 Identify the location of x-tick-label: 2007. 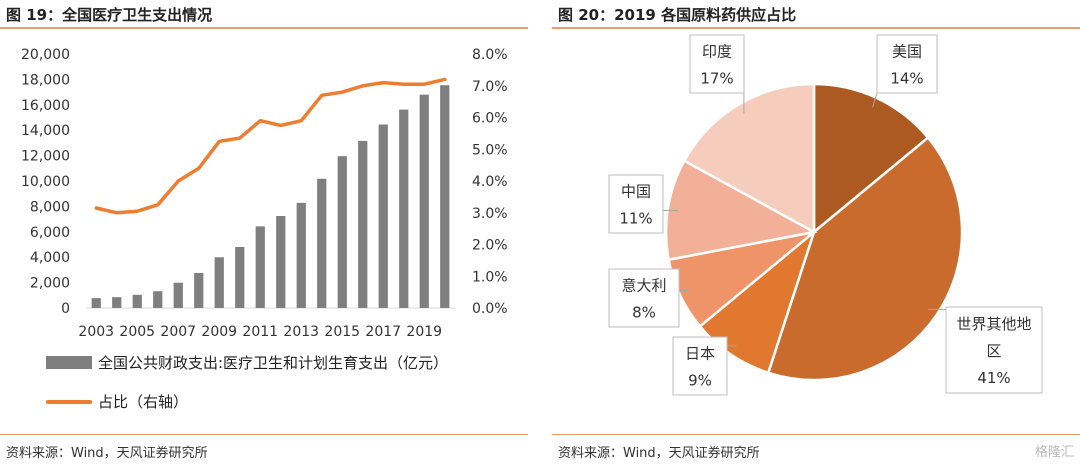
(178, 332).